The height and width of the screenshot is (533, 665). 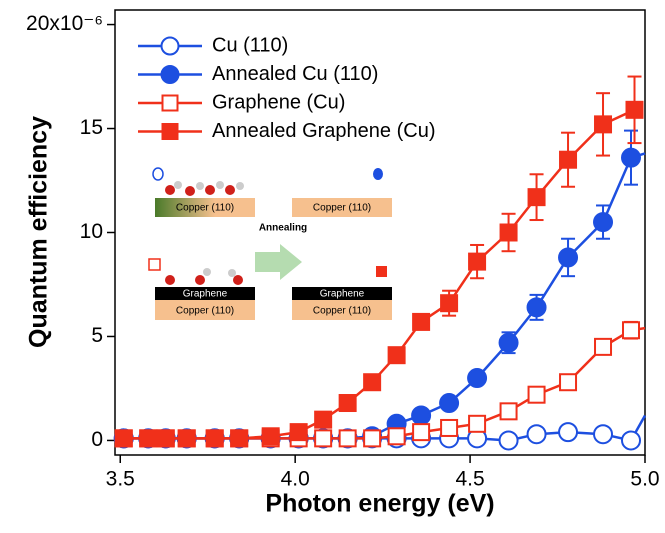 What do you see at coordinates (323, 131) in the screenshot?
I see `legend-label: Annealed Graphene (Cu)` at bounding box center [323, 131].